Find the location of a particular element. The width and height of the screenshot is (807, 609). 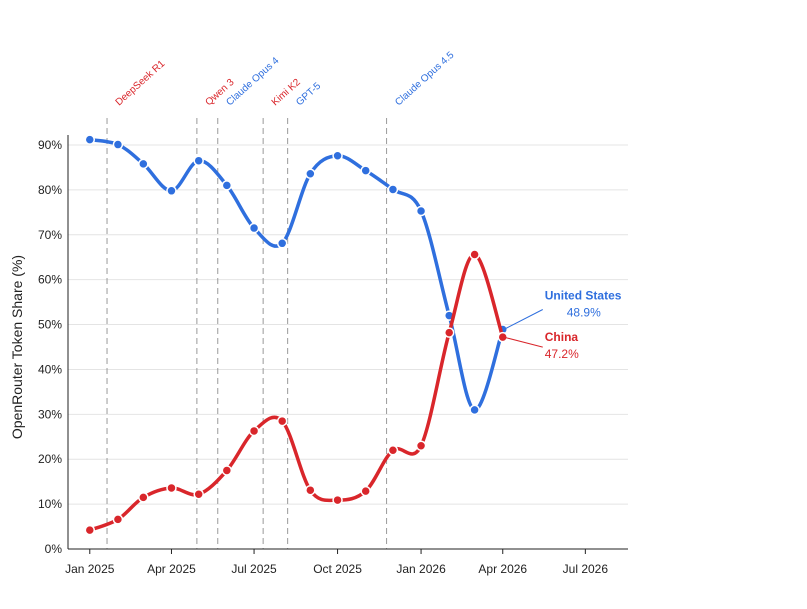

x-tick-label: Oct 2025 is located at coordinates (337, 569).